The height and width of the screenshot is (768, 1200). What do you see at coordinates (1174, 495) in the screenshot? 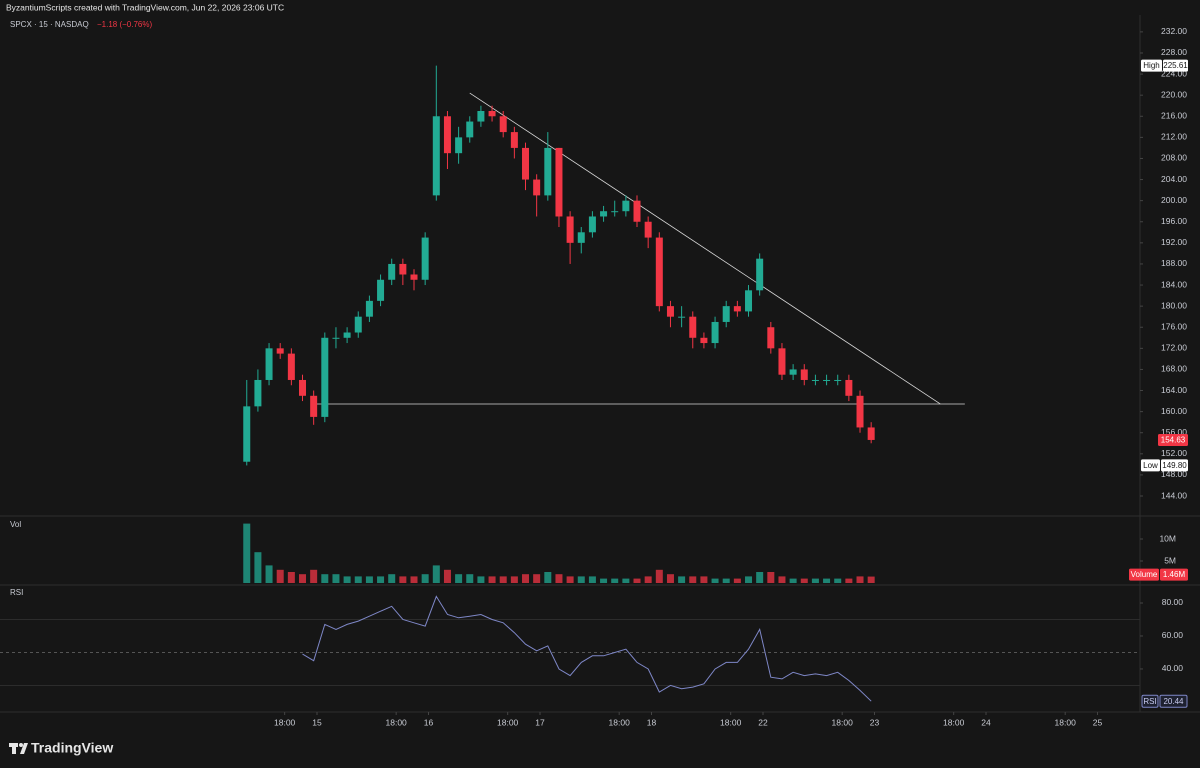
I see `y-tick-label: 144.00` at bounding box center [1174, 495].